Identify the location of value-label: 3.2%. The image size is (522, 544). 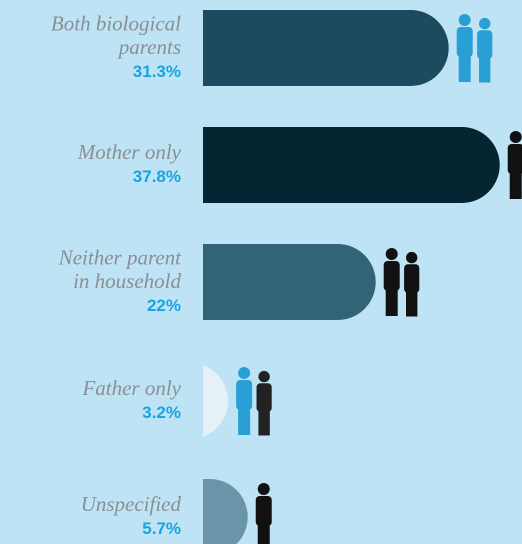
(161, 412).